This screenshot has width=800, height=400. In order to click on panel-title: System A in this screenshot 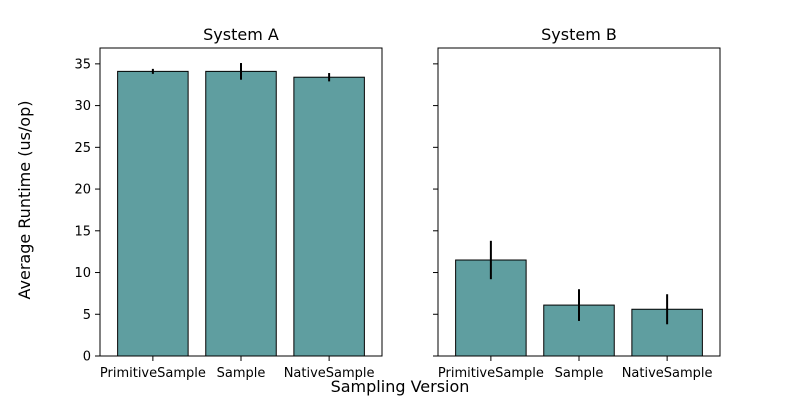, I will do `click(241, 34)`.